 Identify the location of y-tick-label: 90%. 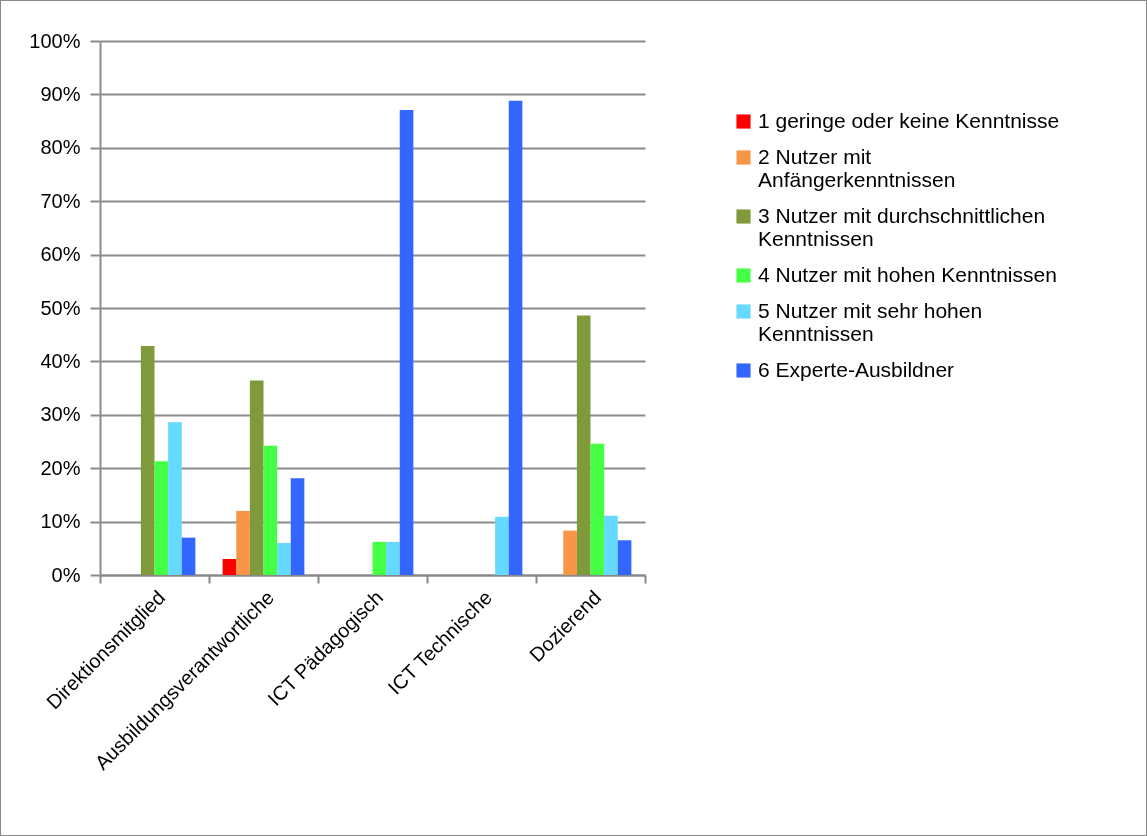
(60, 93).